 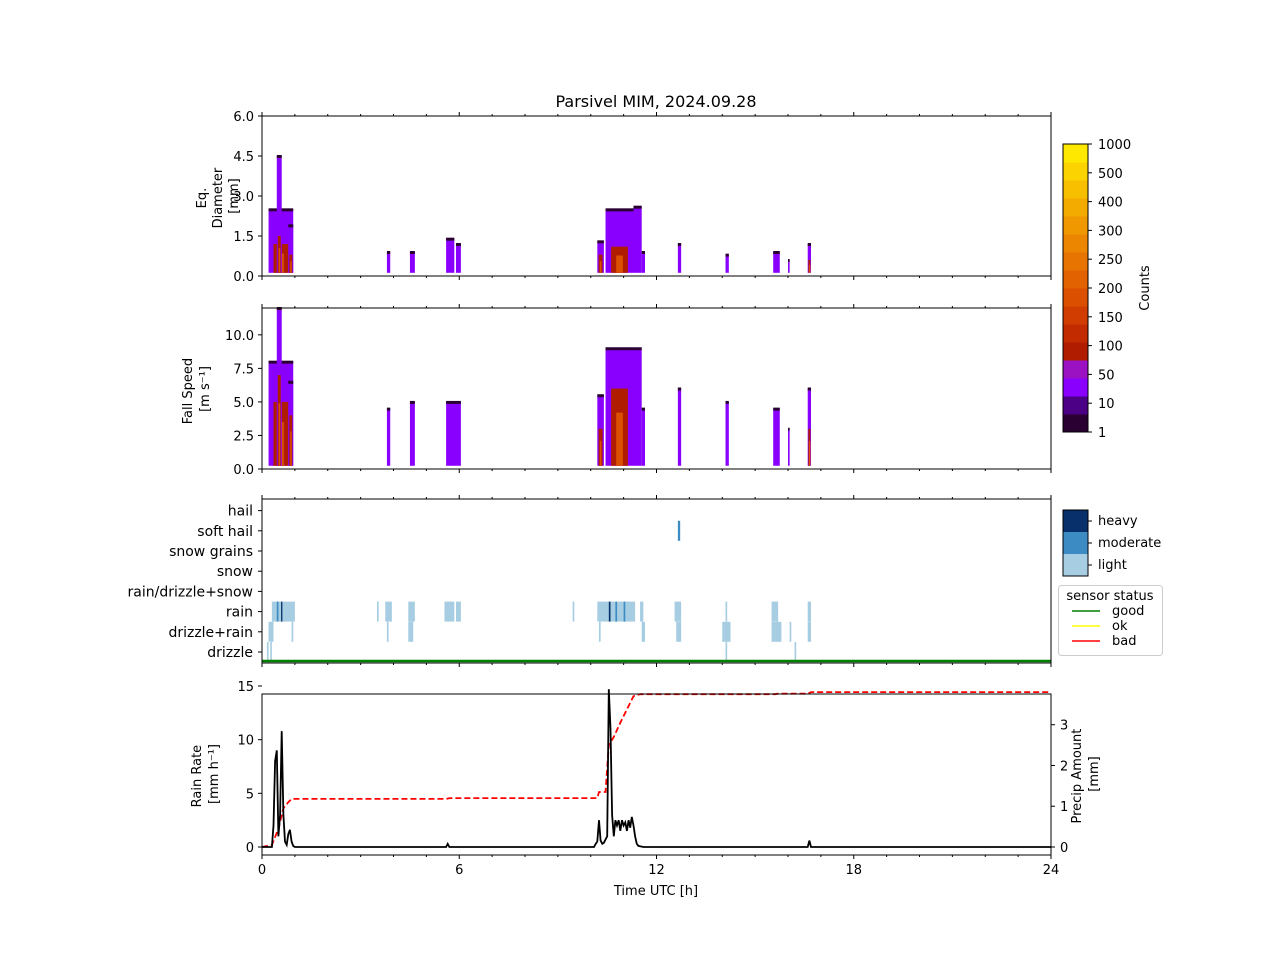 I want to click on intensity-moderate-swatch, so click(x=1075, y=543).